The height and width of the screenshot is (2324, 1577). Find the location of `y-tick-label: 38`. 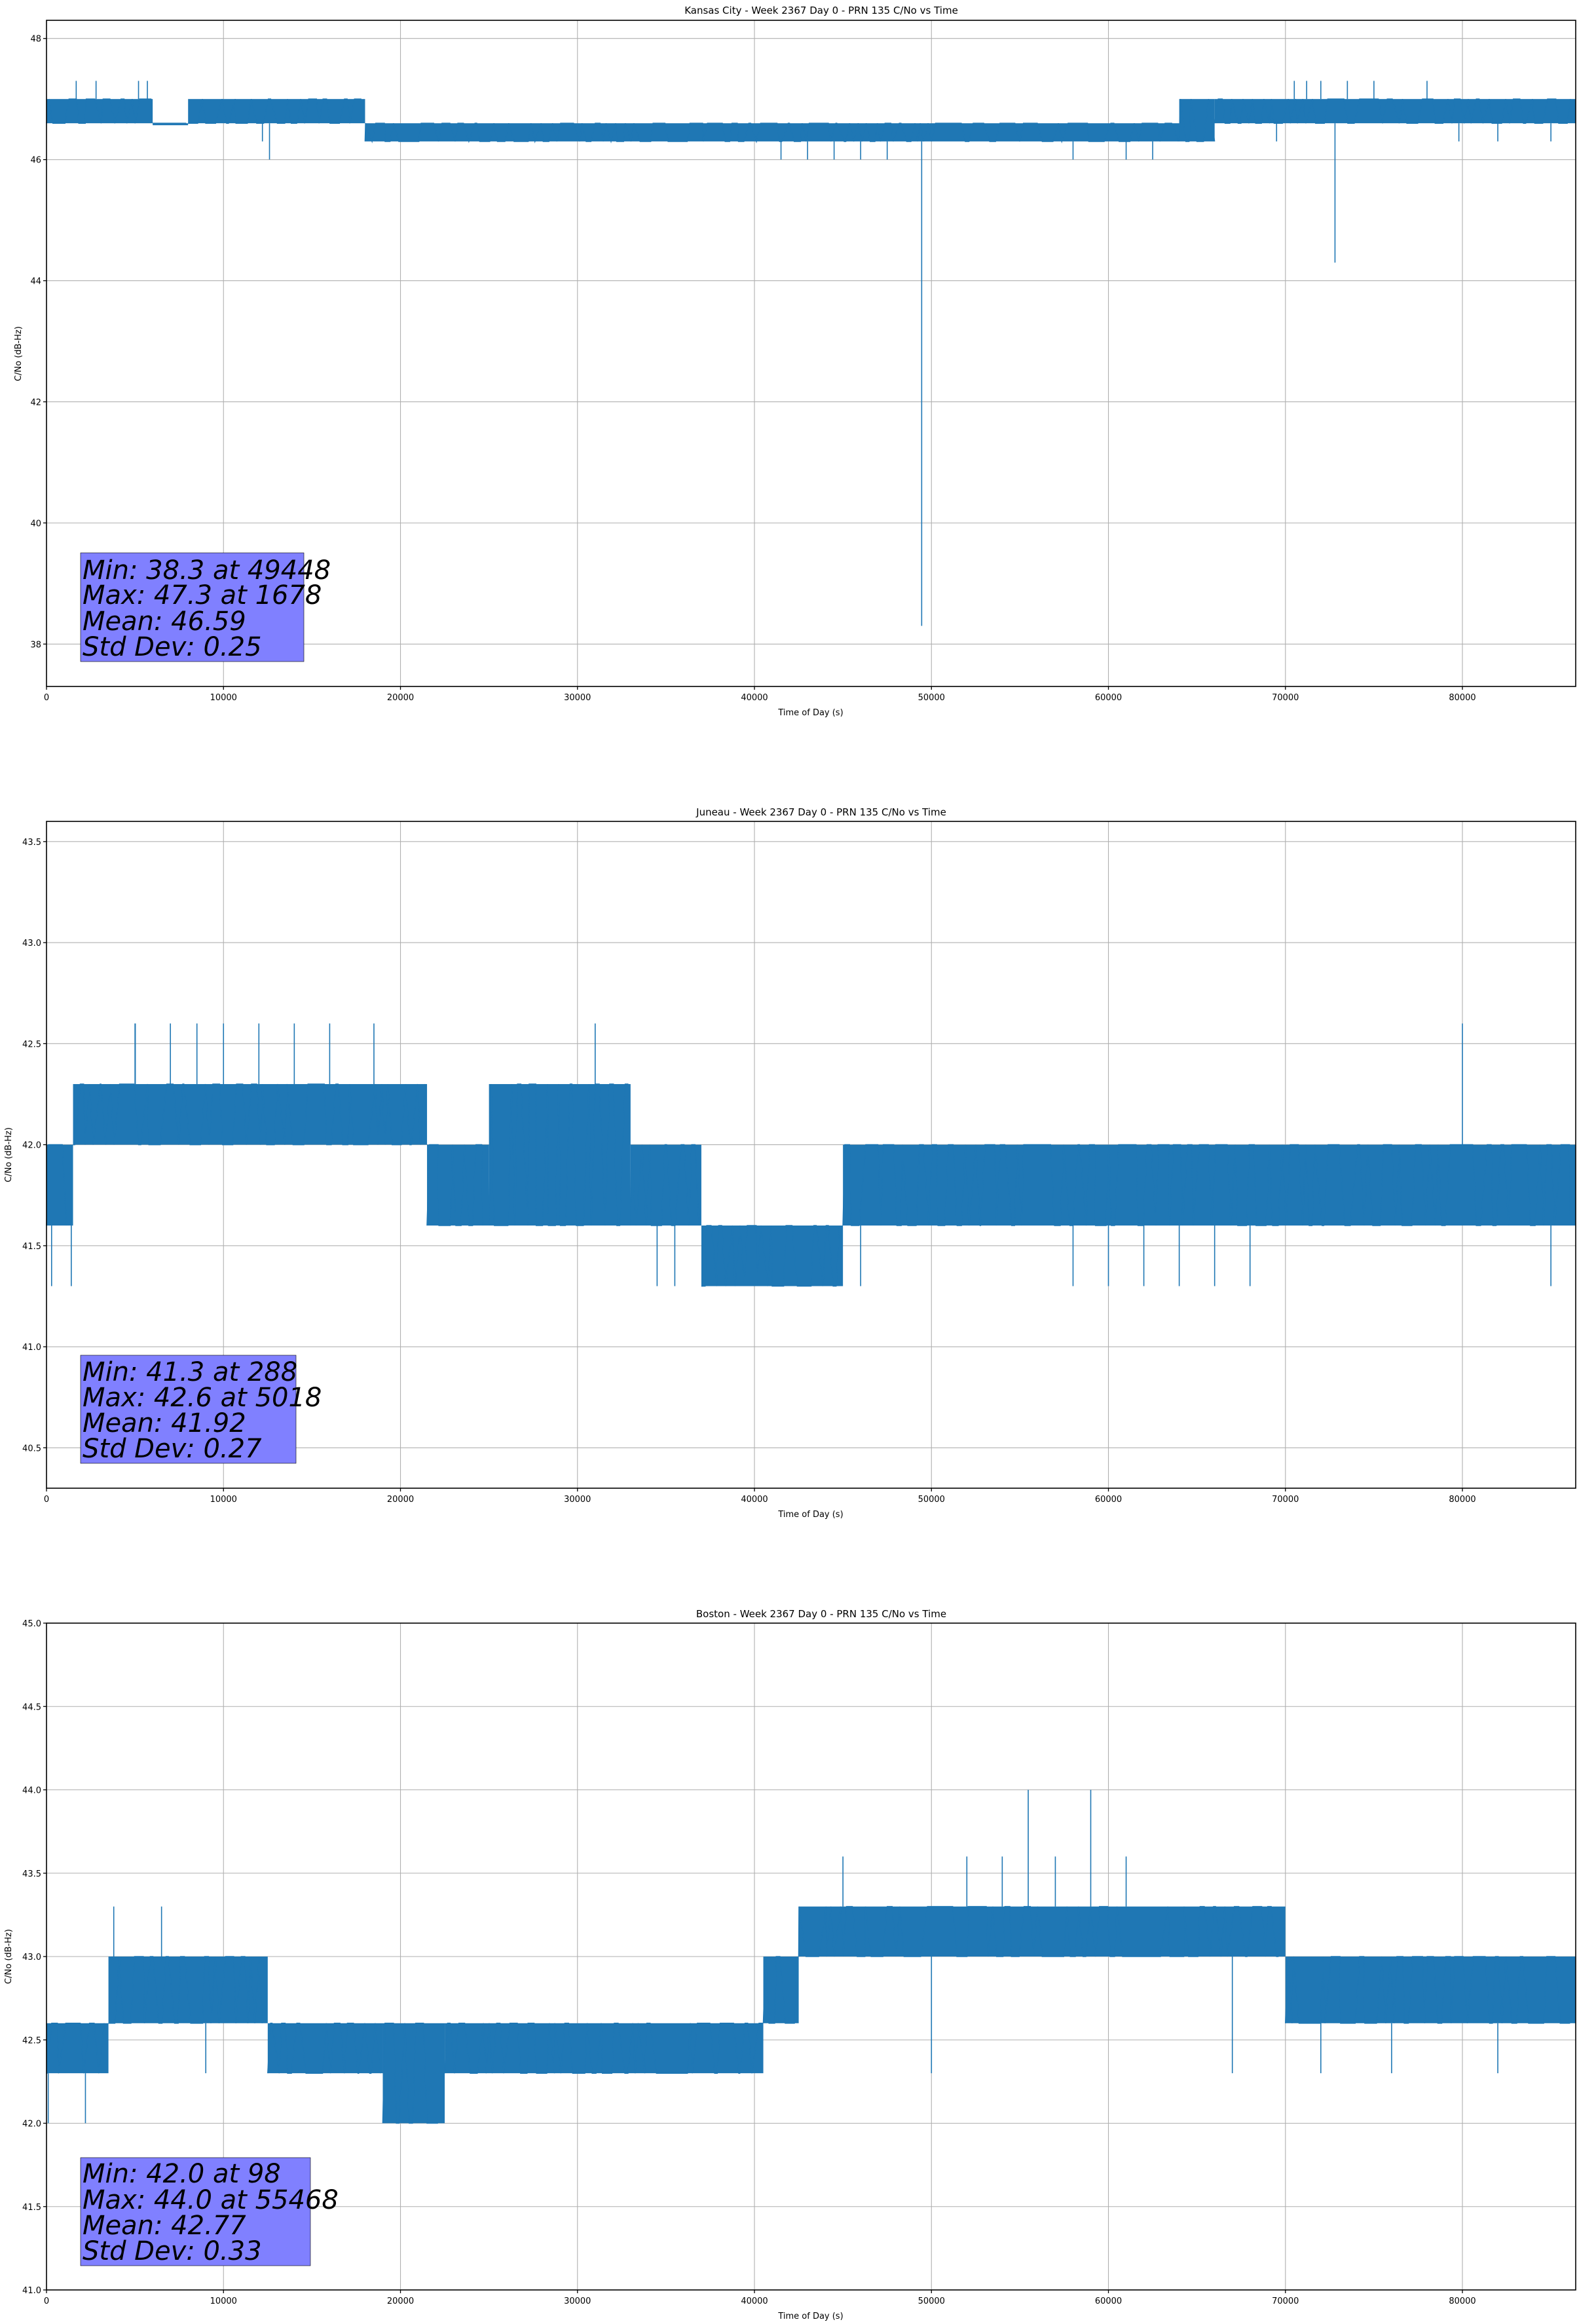

y-tick-label: 38 is located at coordinates (35, 645).